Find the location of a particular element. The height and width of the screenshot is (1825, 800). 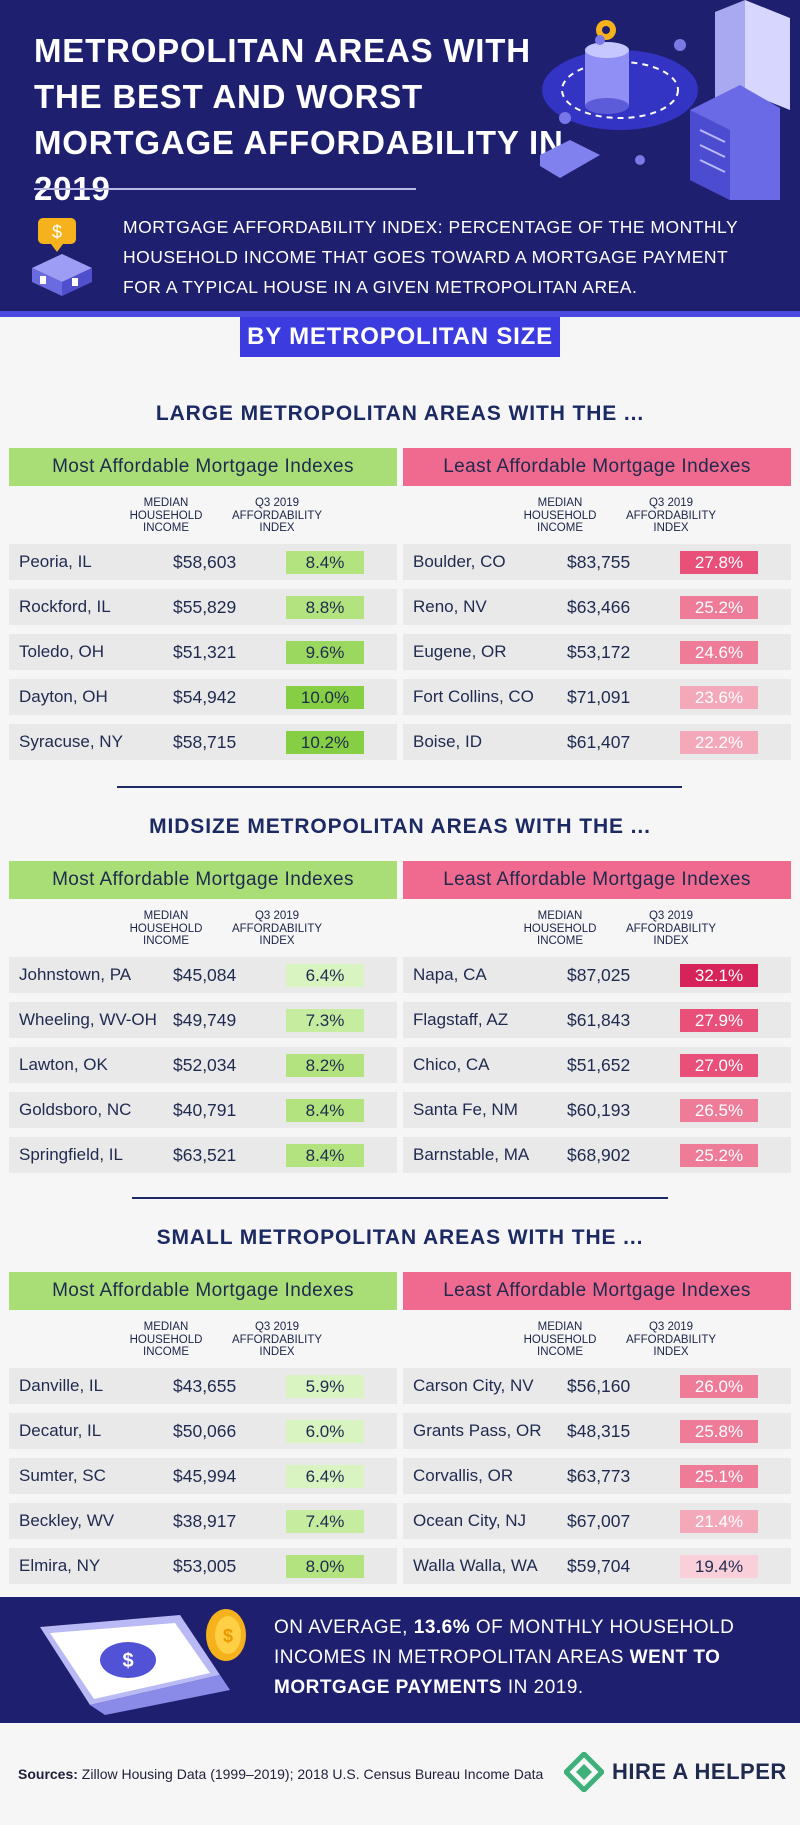

index-cell: 19.4% is located at coordinates (719, 1566).